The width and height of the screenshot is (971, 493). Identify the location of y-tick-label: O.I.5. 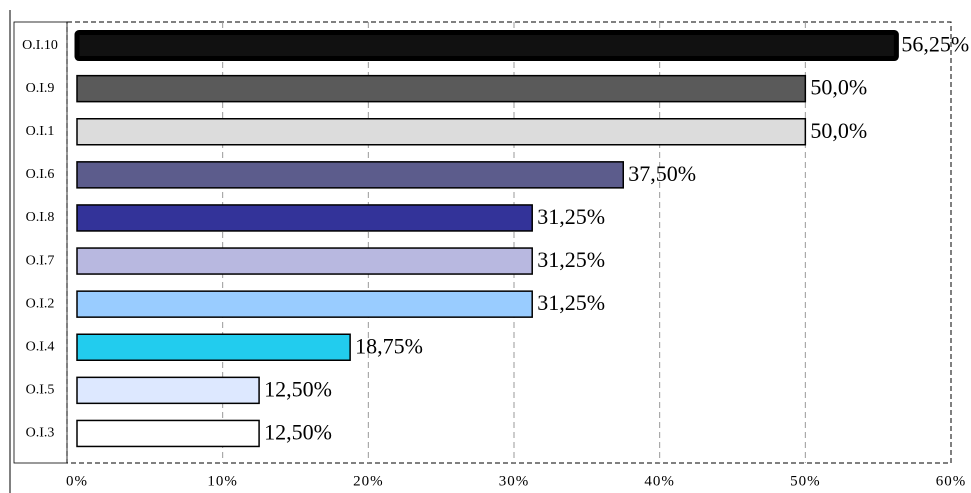
(40, 390).